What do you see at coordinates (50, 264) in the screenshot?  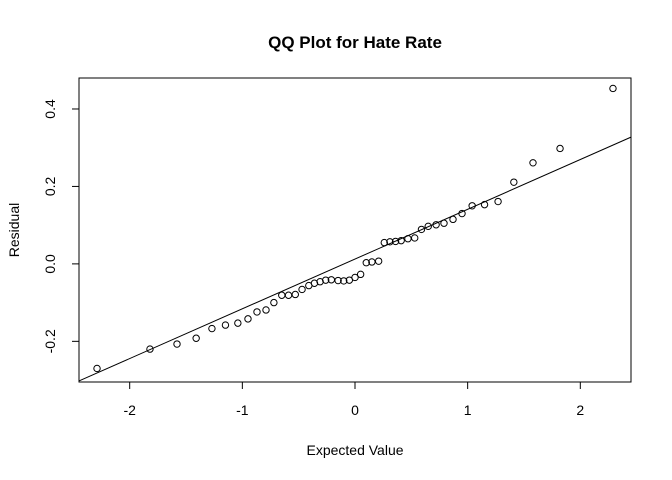 I see `y-tick-label: 0.0` at bounding box center [50, 264].